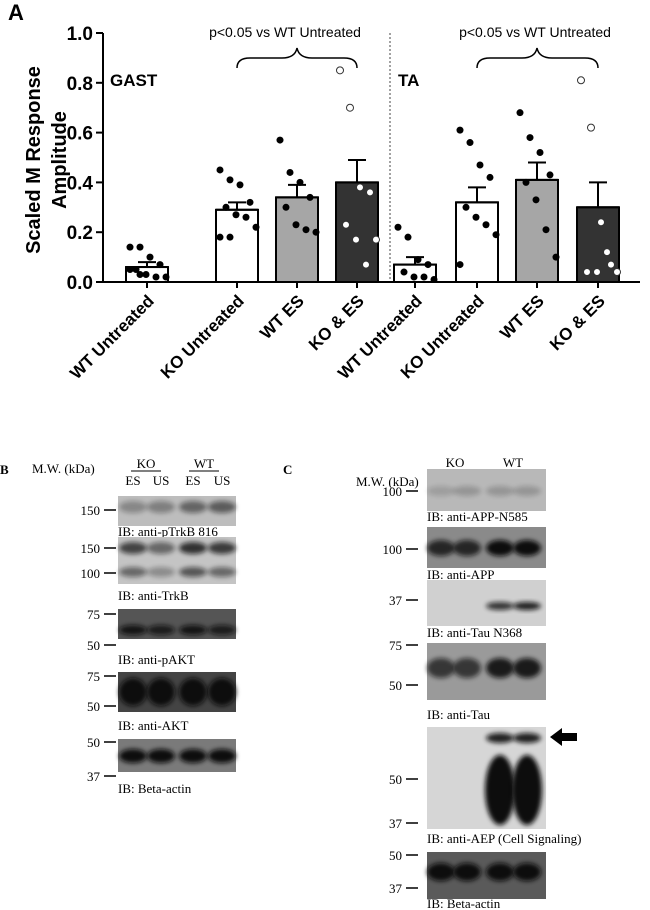 Image resolution: width=650 pixels, height=910 pixels. What do you see at coordinates (63, 468) in the screenshot?
I see `mw-title: M.W. (kDa)` at bounding box center [63, 468].